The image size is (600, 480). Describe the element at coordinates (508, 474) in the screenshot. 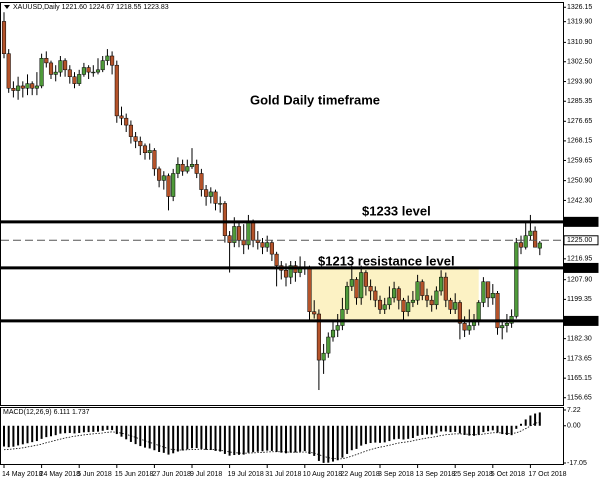

I see `x-tick-label: 5 Oct 2018` at that location.